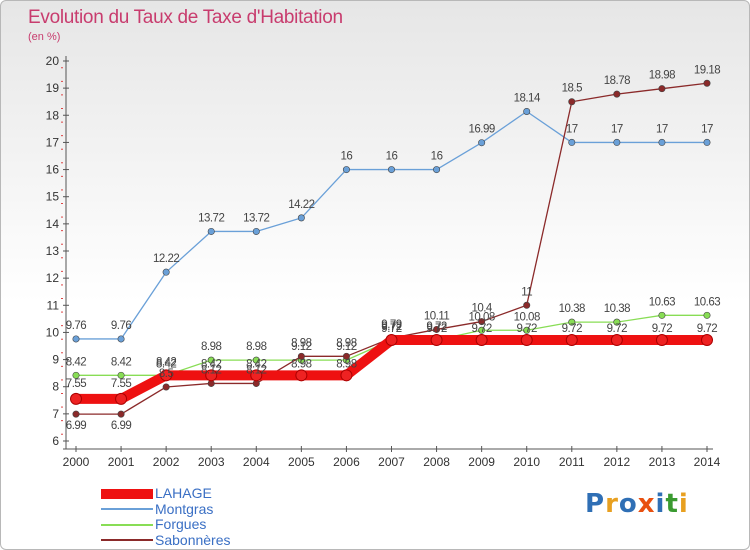  What do you see at coordinates (526, 292) in the screenshot?
I see `data-label: 11` at bounding box center [526, 292].